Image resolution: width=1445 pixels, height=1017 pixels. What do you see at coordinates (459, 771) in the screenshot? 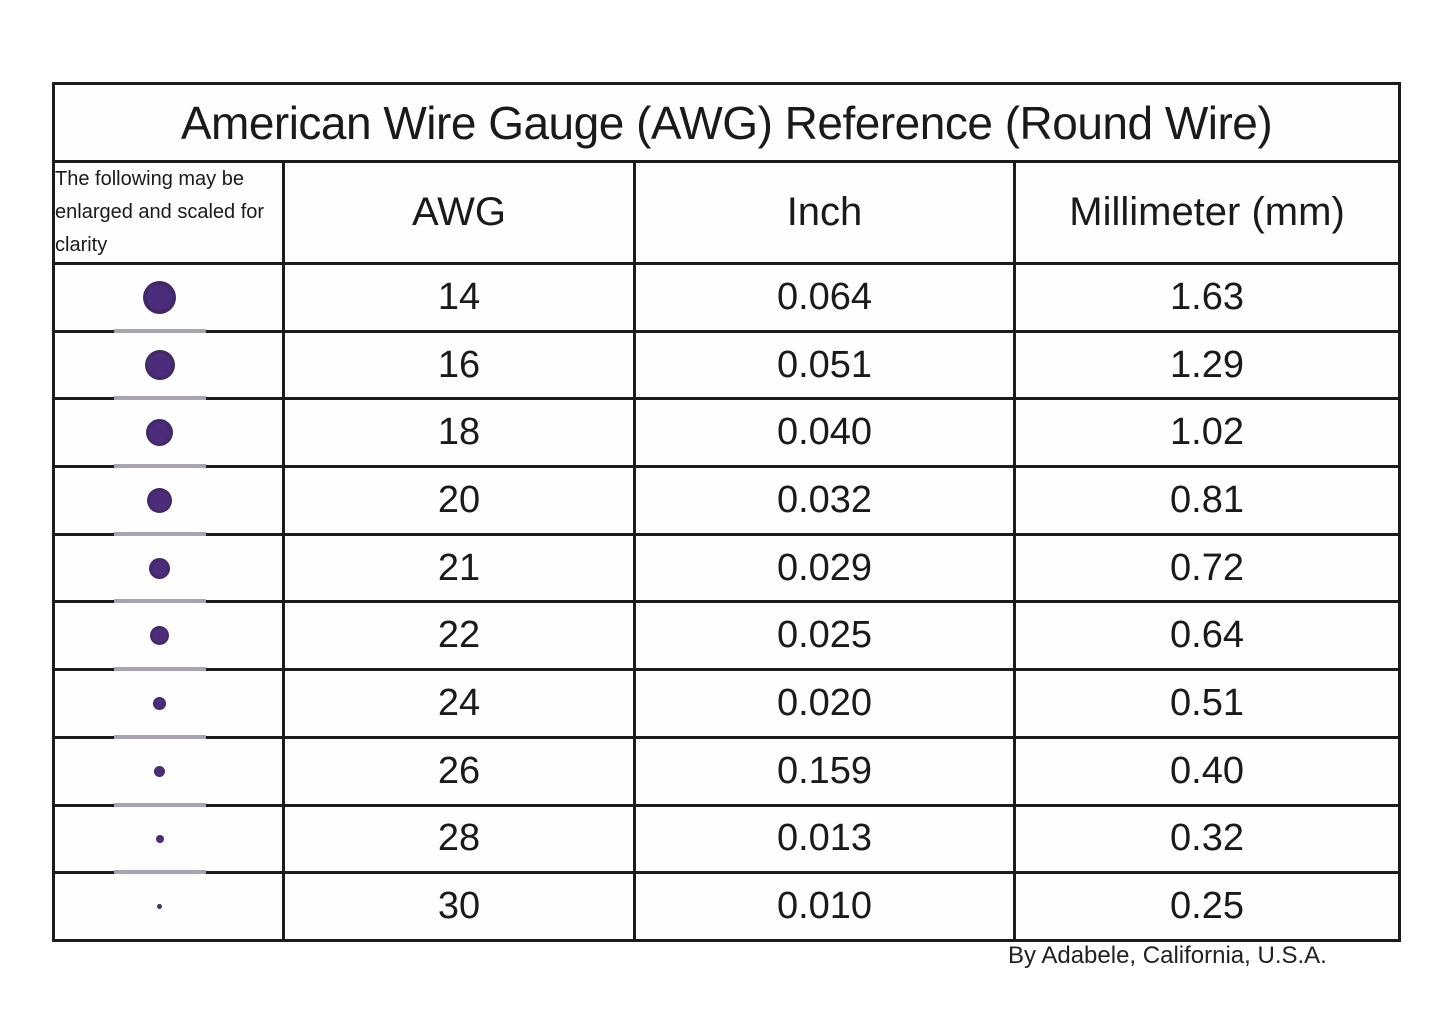
I see `awg-value: 26` at bounding box center [459, 771].